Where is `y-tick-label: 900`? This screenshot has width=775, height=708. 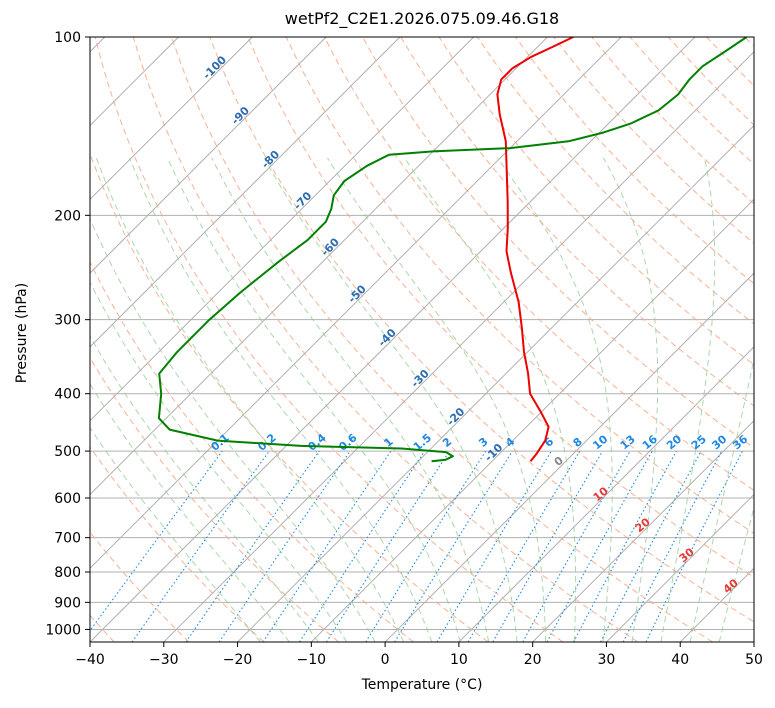 y-tick-label: 900 is located at coordinates (67, 603).